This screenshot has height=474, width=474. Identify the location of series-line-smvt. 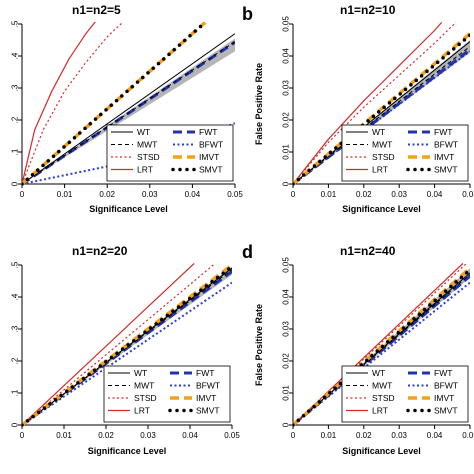
(114, 104).